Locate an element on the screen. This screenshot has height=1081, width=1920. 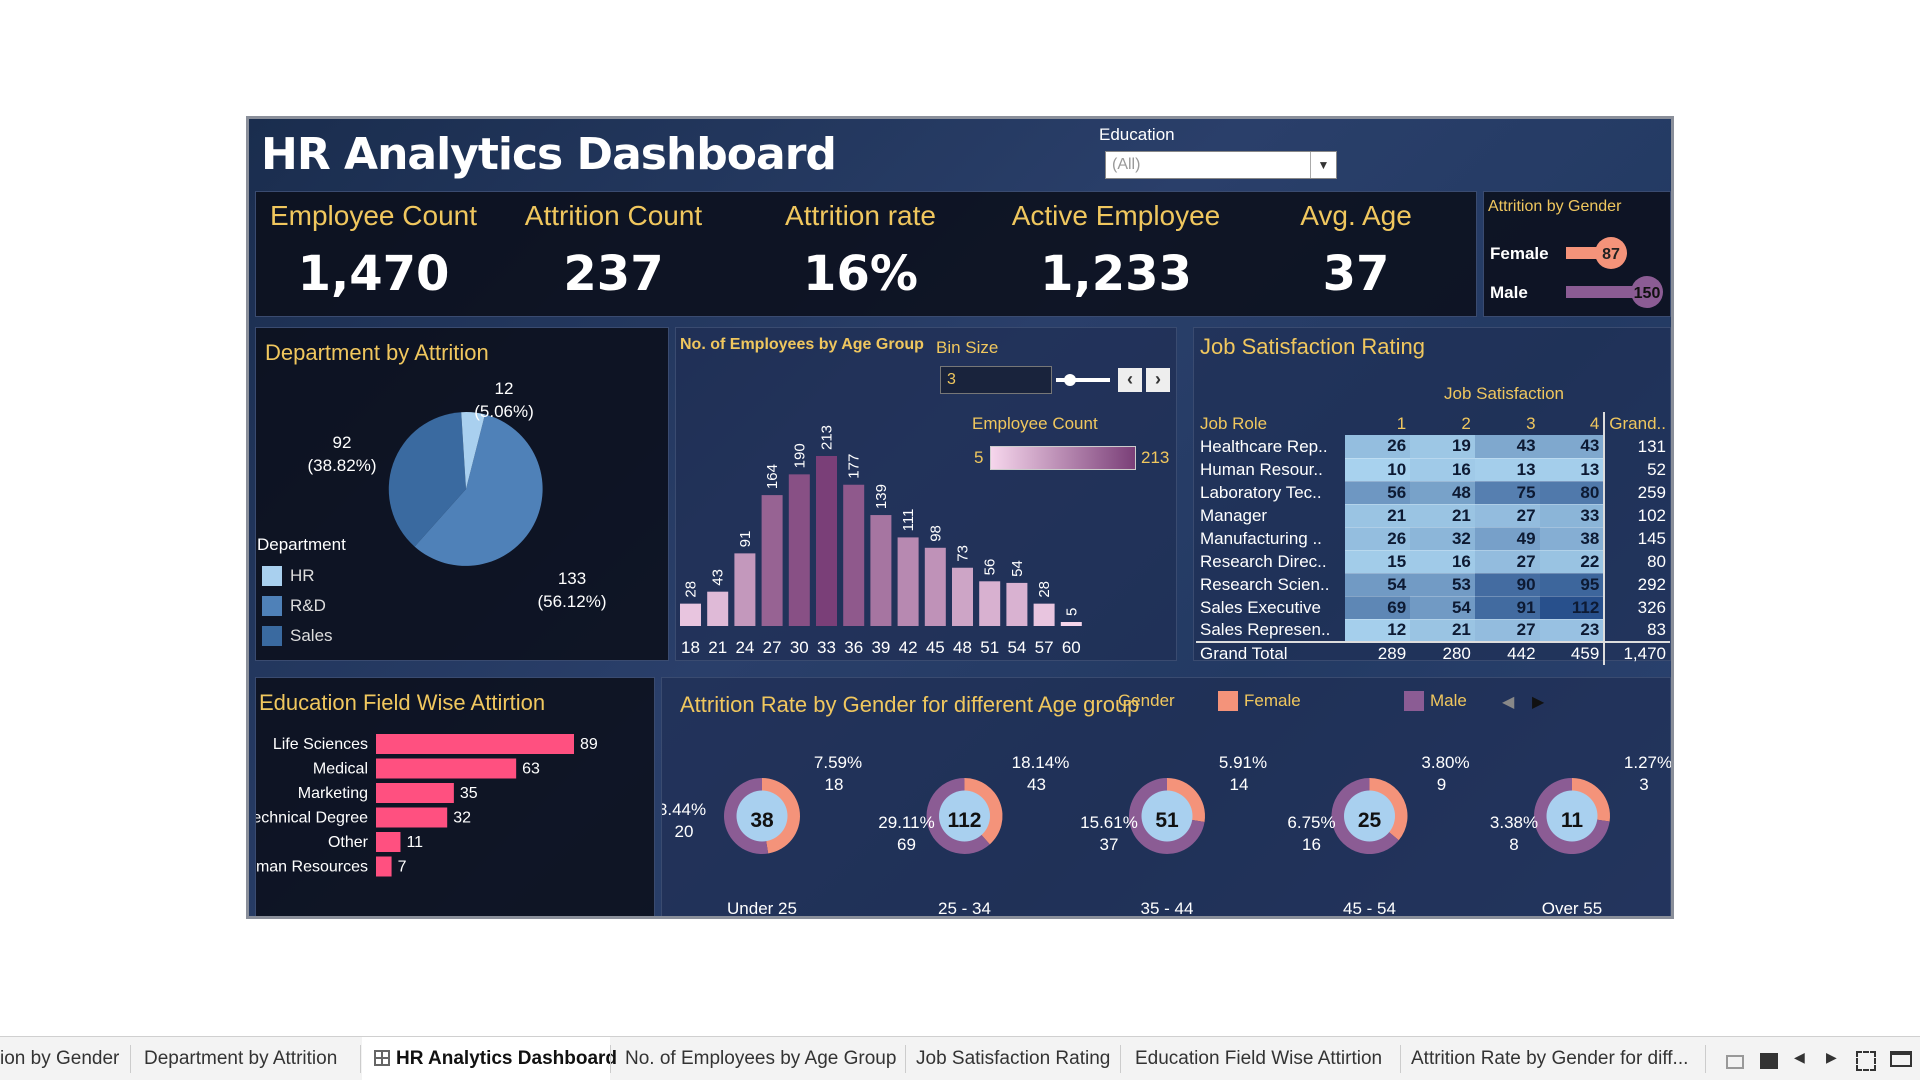
male-bar-end is located at coordinates (1647, 292).